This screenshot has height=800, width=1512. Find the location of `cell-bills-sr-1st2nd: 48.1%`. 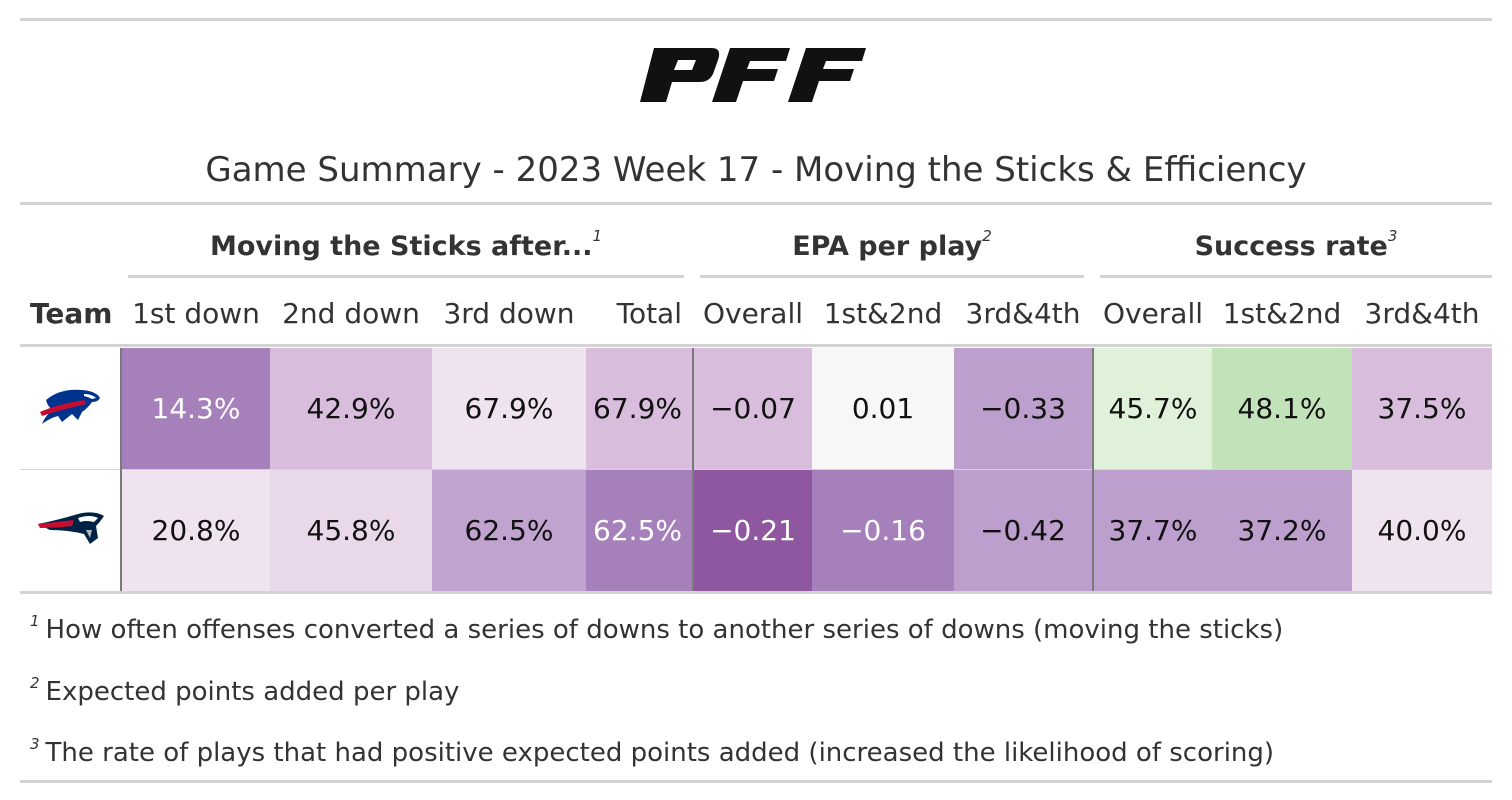

cell-bills-sr-1st2nd: 48.1% is located at coordinates (1282, 408).